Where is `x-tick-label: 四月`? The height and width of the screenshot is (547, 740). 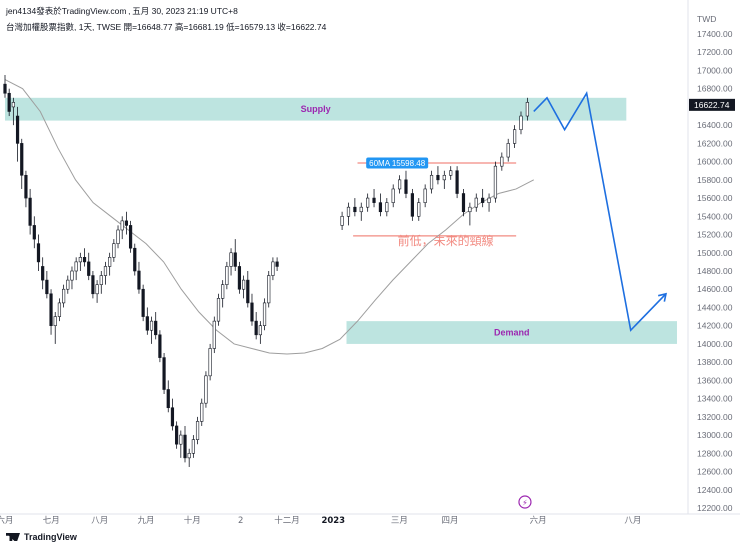
x-tick-label: 四月 is located at coordinates (450, 521).